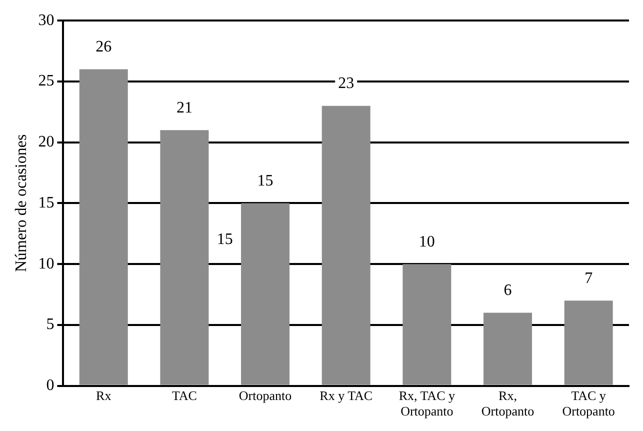  Describe the element at coordinates (21, 203) in the screenshot. I see `y-axis-title: Número de ocasiones` at that location.